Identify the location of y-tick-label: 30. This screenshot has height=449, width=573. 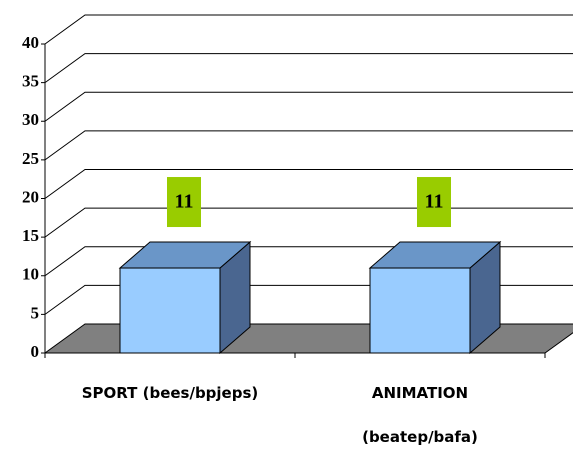
(30, 119).